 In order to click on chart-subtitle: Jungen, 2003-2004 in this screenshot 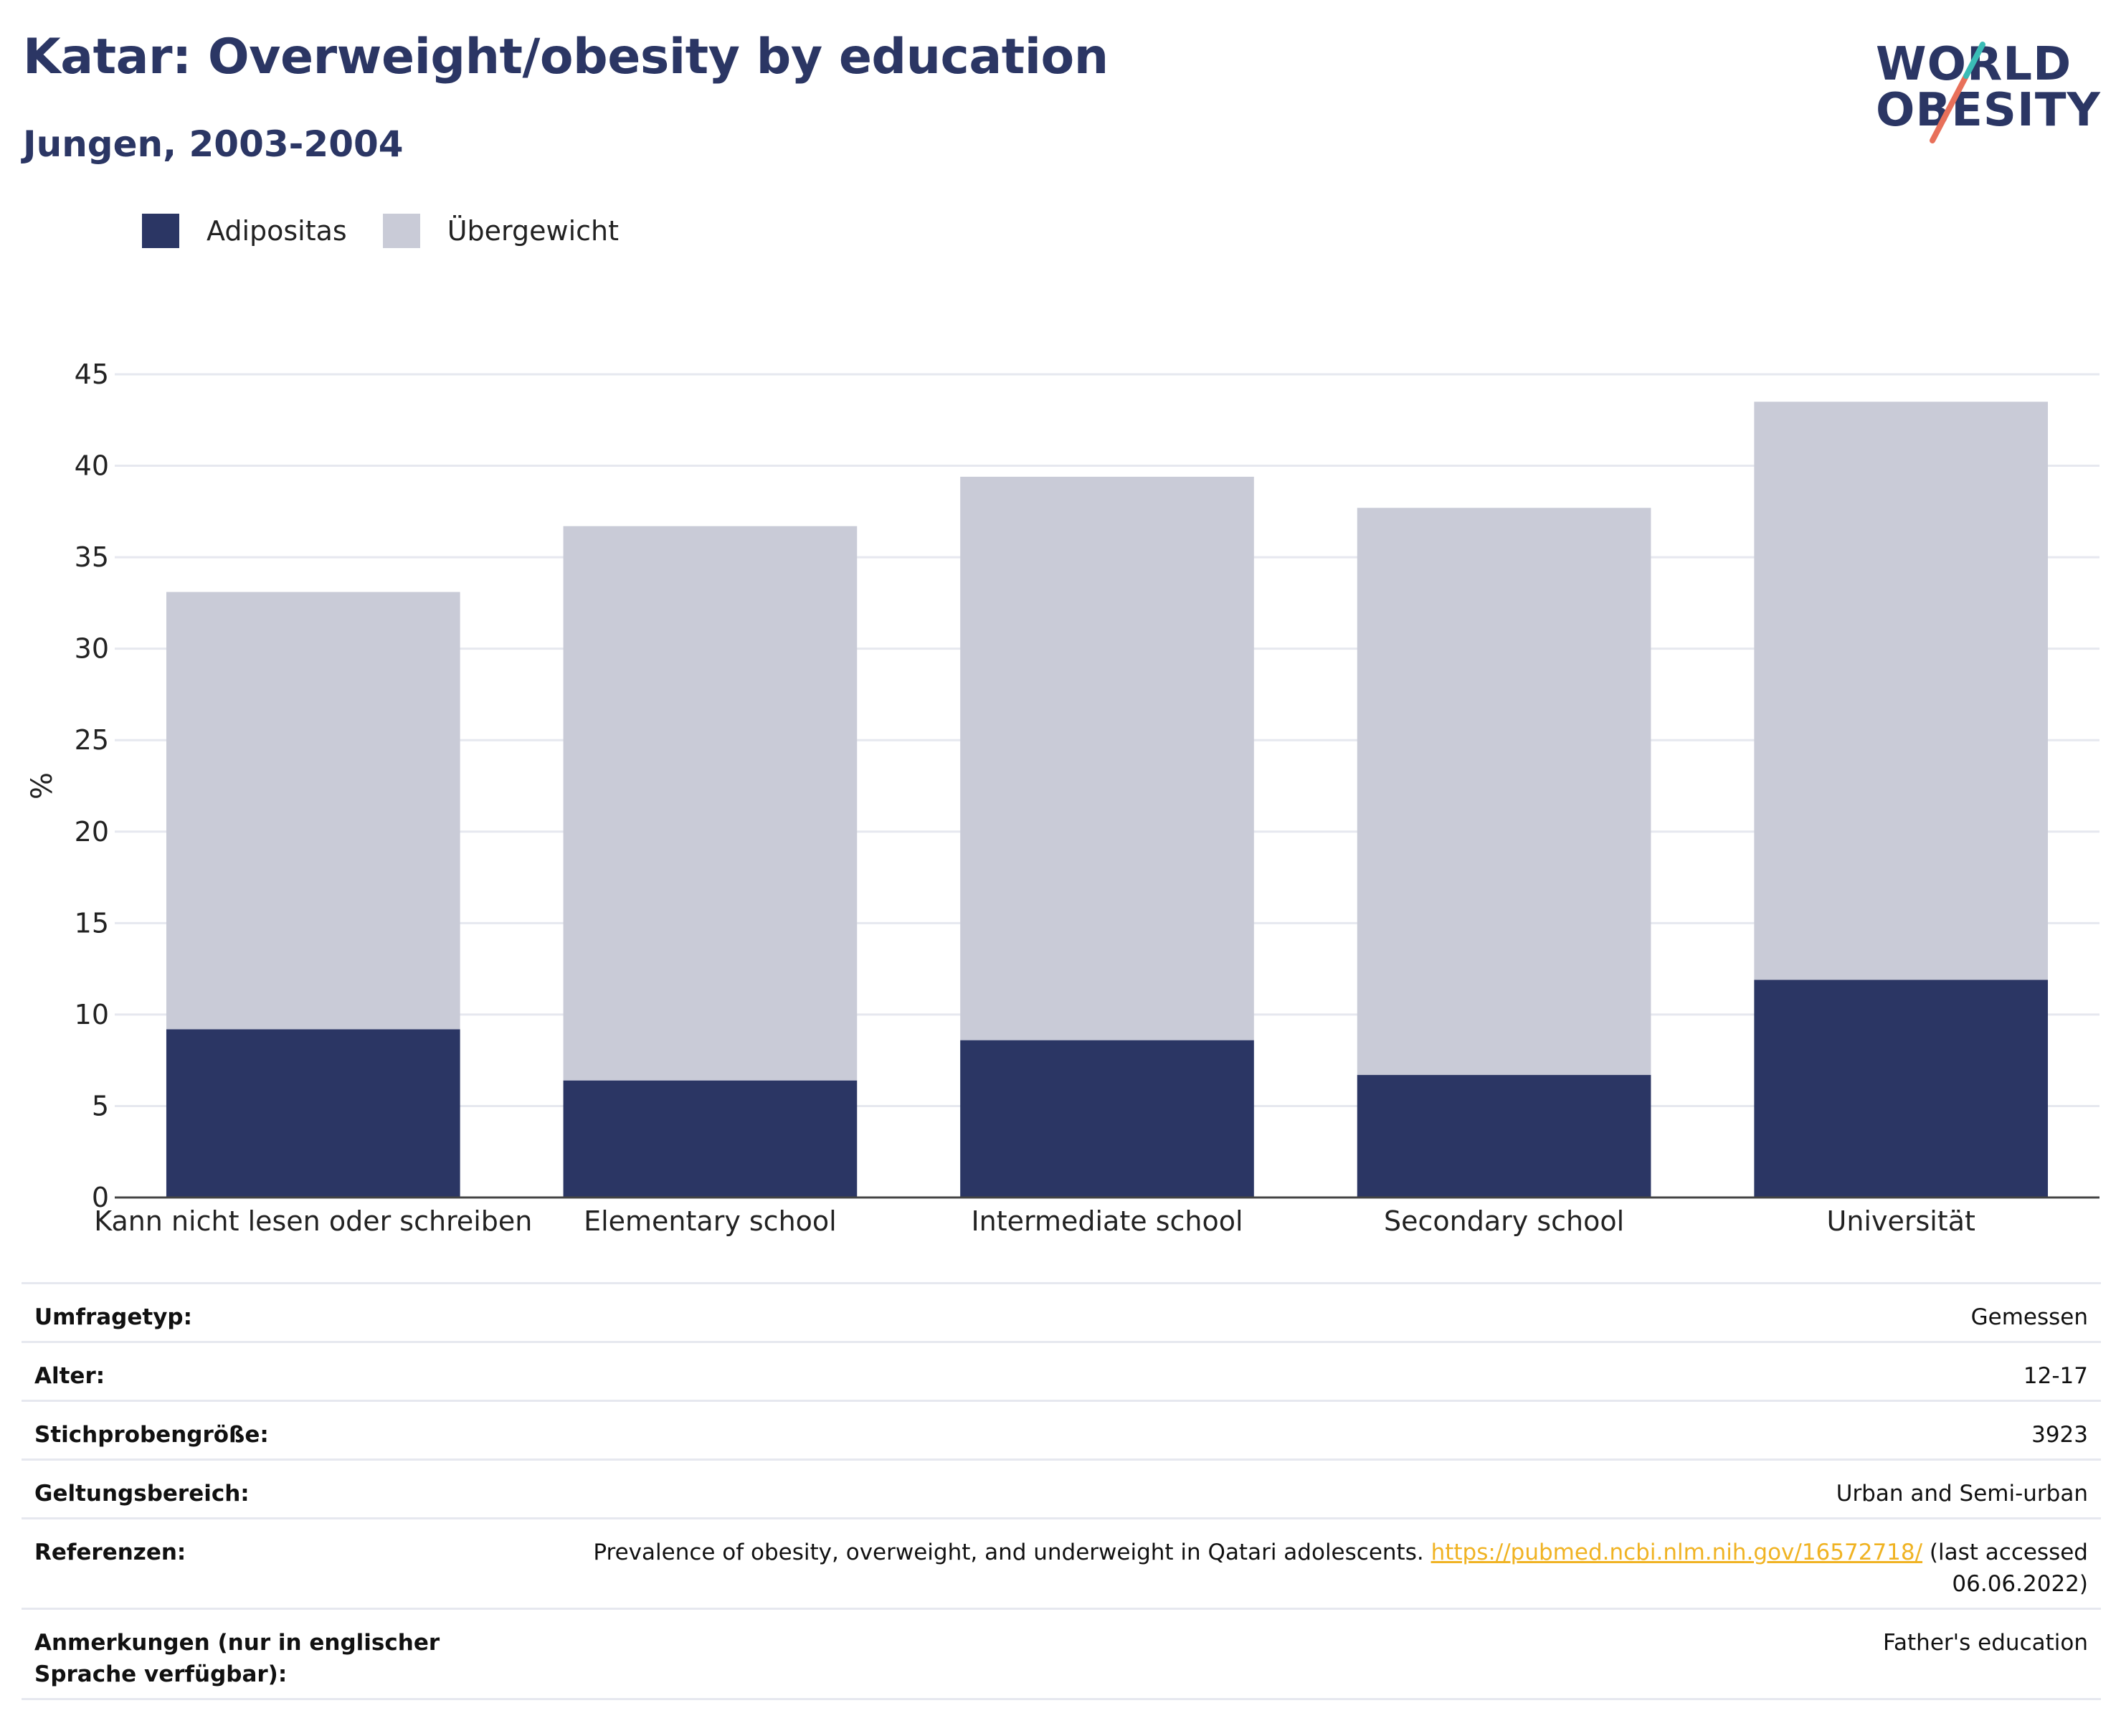, I will do `click(213, 144)`.